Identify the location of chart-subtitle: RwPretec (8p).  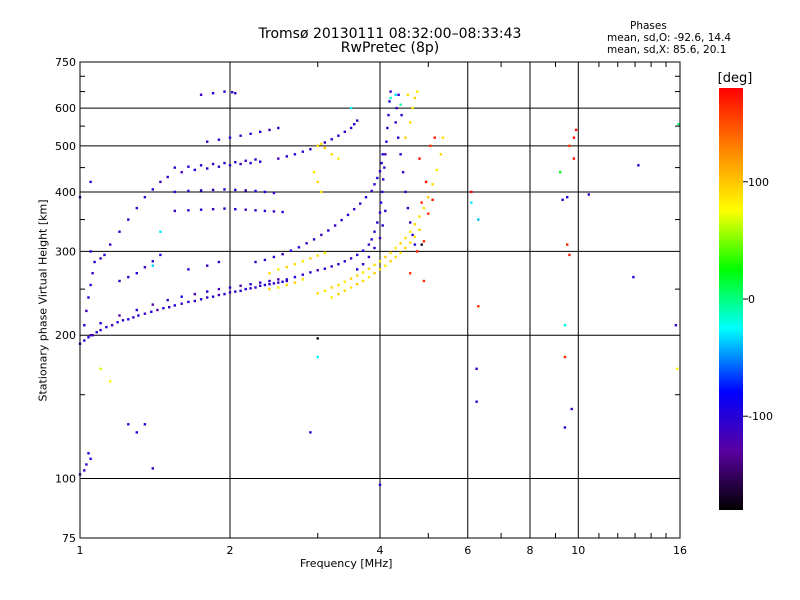
(390, 48).